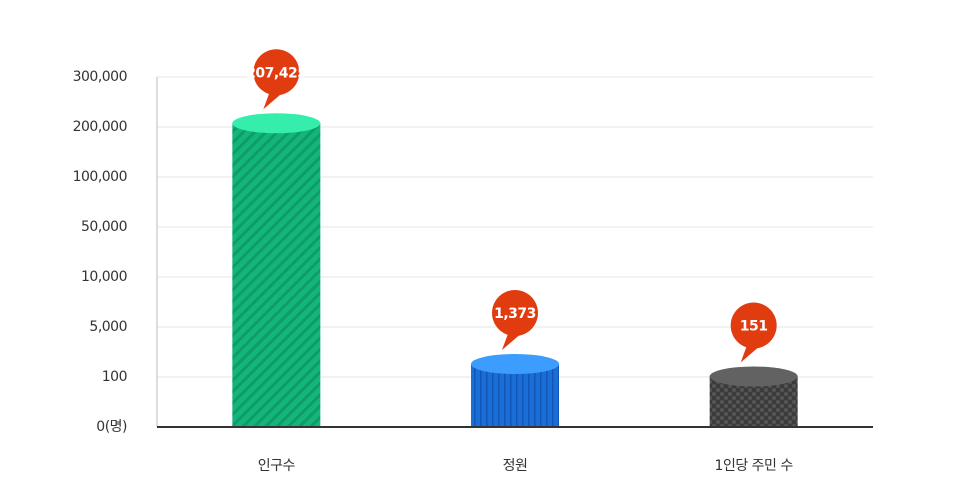  Describe the element at coordinates (108, 327) in the screenshot. I see `y-tick-label: 5,000` at that location.